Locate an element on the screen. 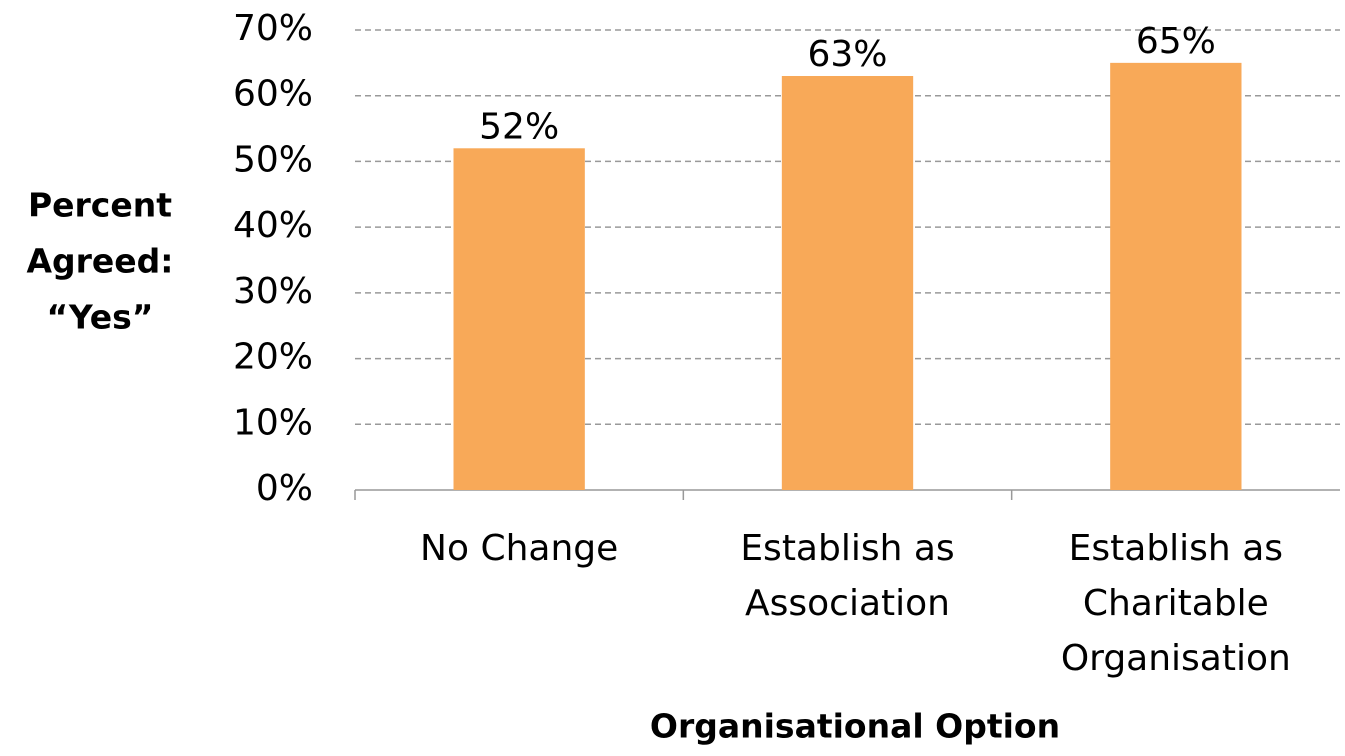 The image size is (1345, 756). data-label: 63% is located at coordinates (847, 54).